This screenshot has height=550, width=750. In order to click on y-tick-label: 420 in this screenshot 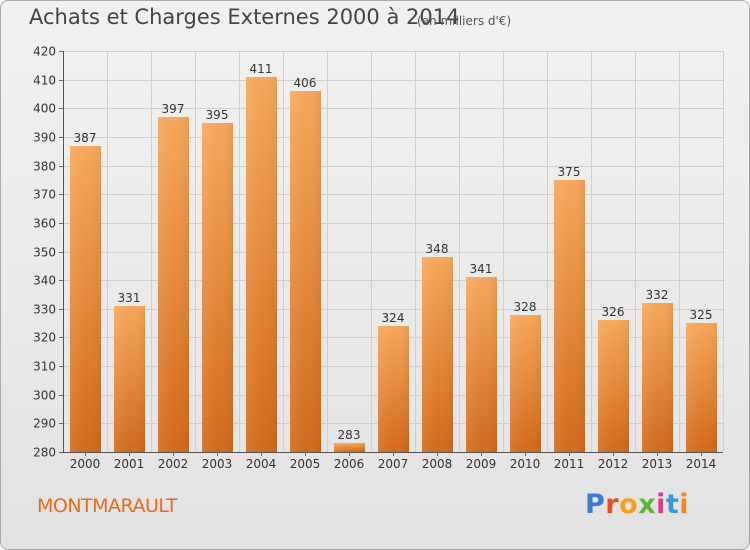, I will do `click(44, 52)`.